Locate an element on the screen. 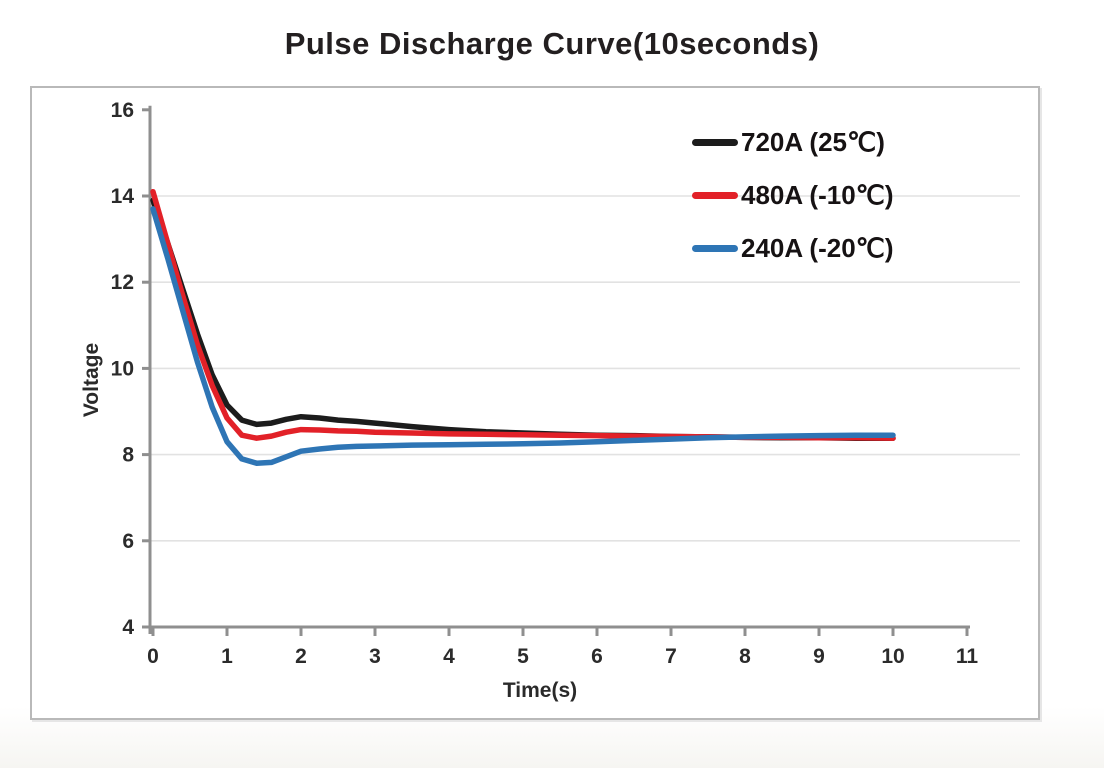 This screenshot has width=1104, height=768. legend-item-480a: 480A (-10℃) is located at coordinates (793, 195).